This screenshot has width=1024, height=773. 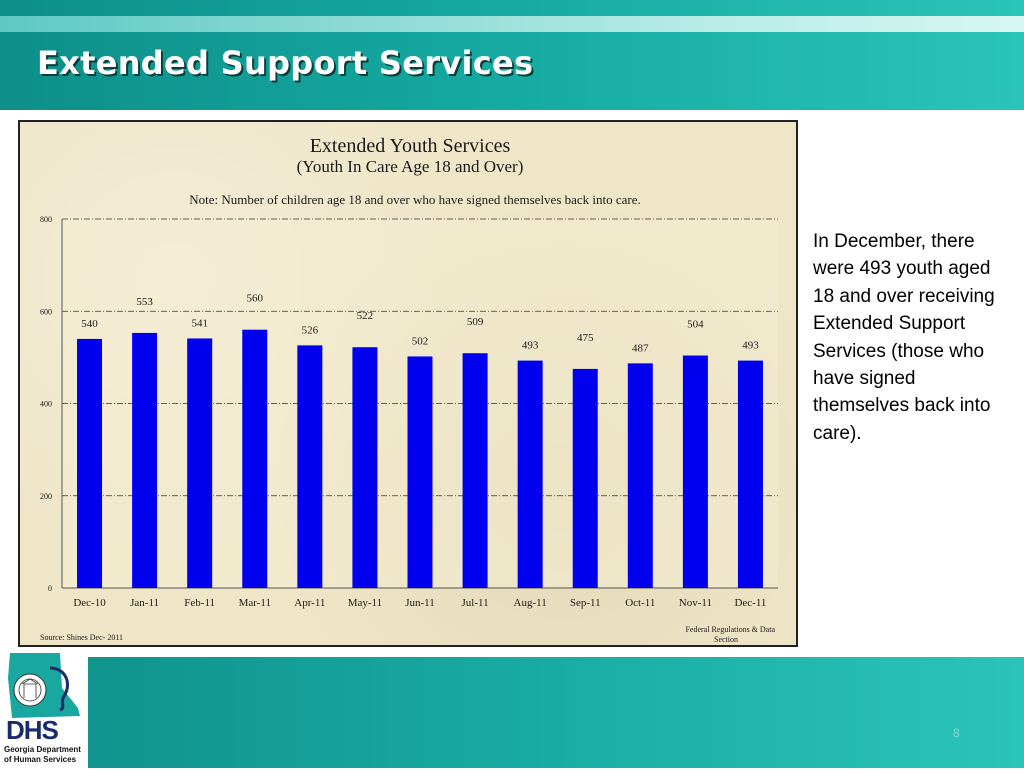 What do you see at coordinates (285, 63) in the screenshot?
I see `slide-title: Extended Support Services` at bounding box center [285, 63].